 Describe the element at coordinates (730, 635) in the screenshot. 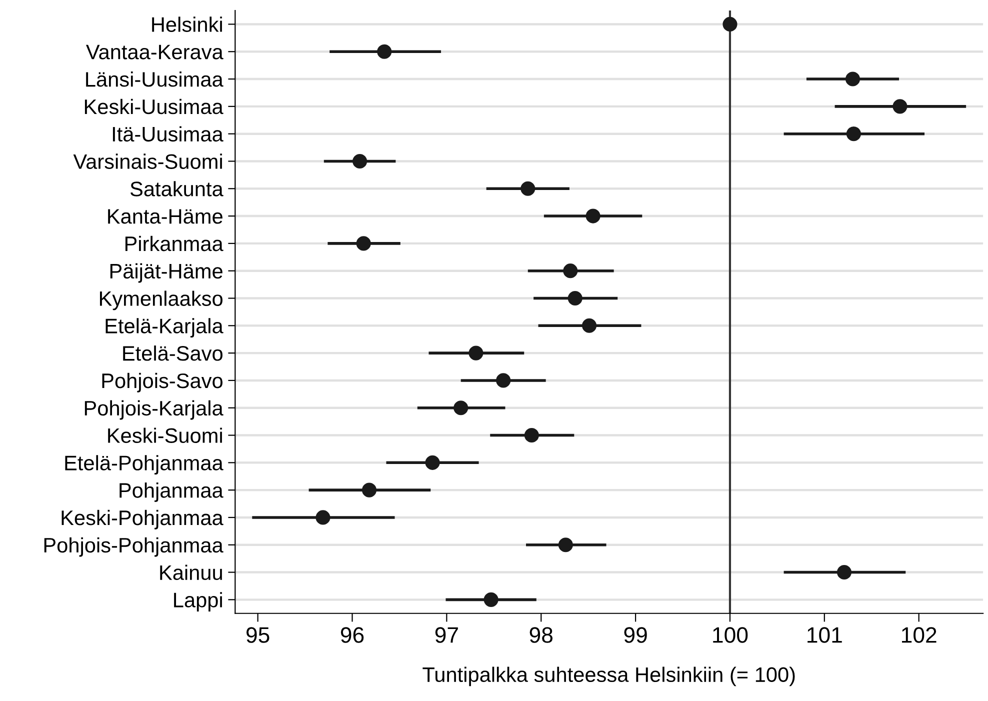

I see `x-tick-label: 100` at that location.